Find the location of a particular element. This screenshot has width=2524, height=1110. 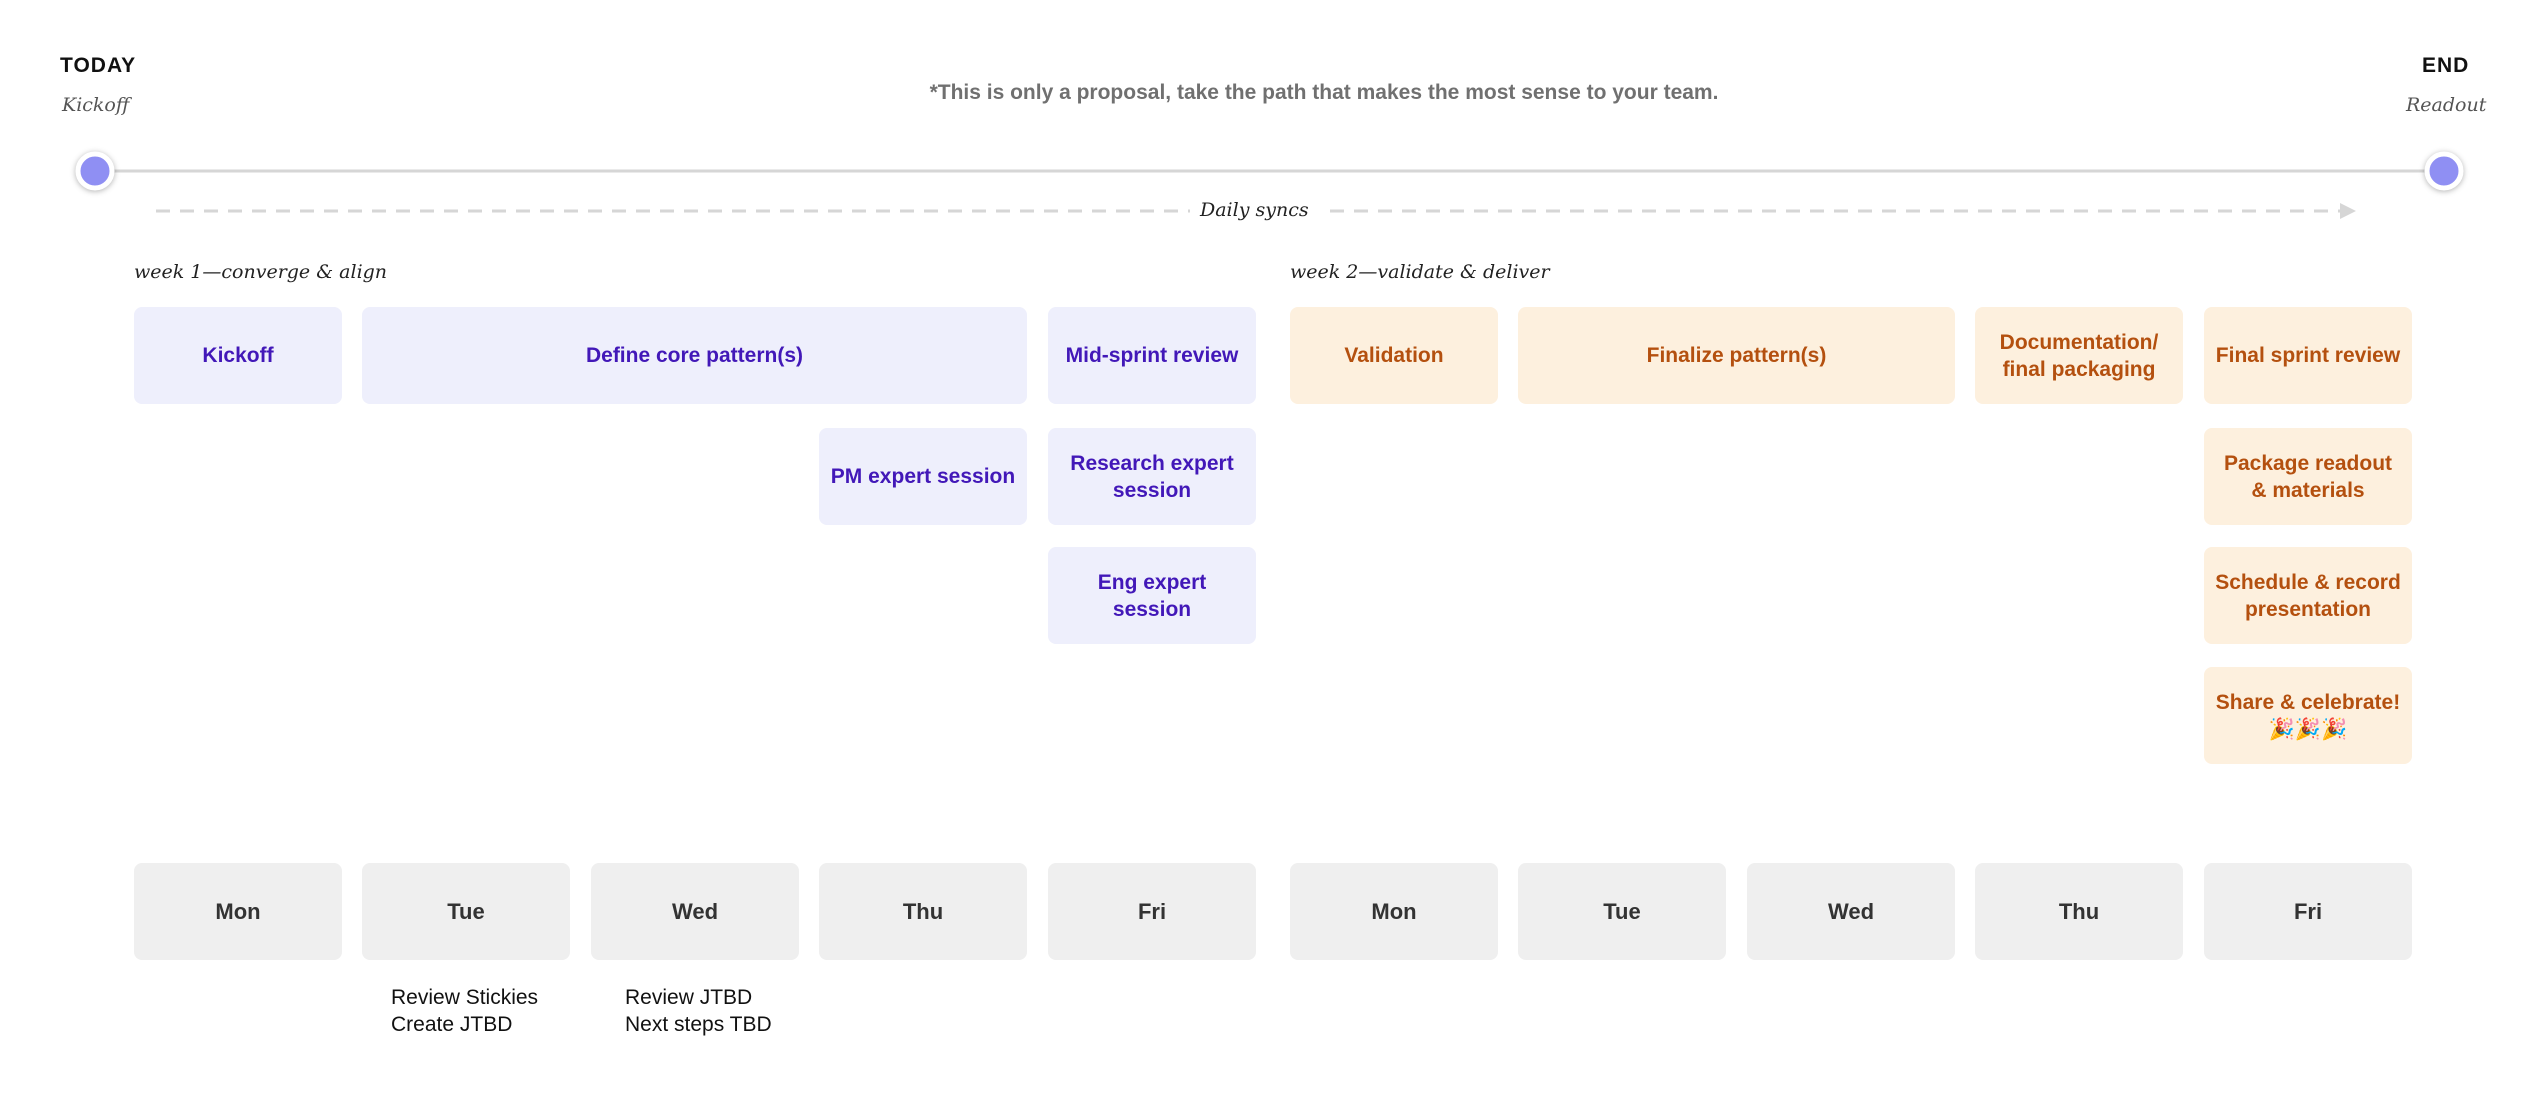

task: Share & celebrate! 🎉🎉🎉 is located at coordinates (2308, 715).